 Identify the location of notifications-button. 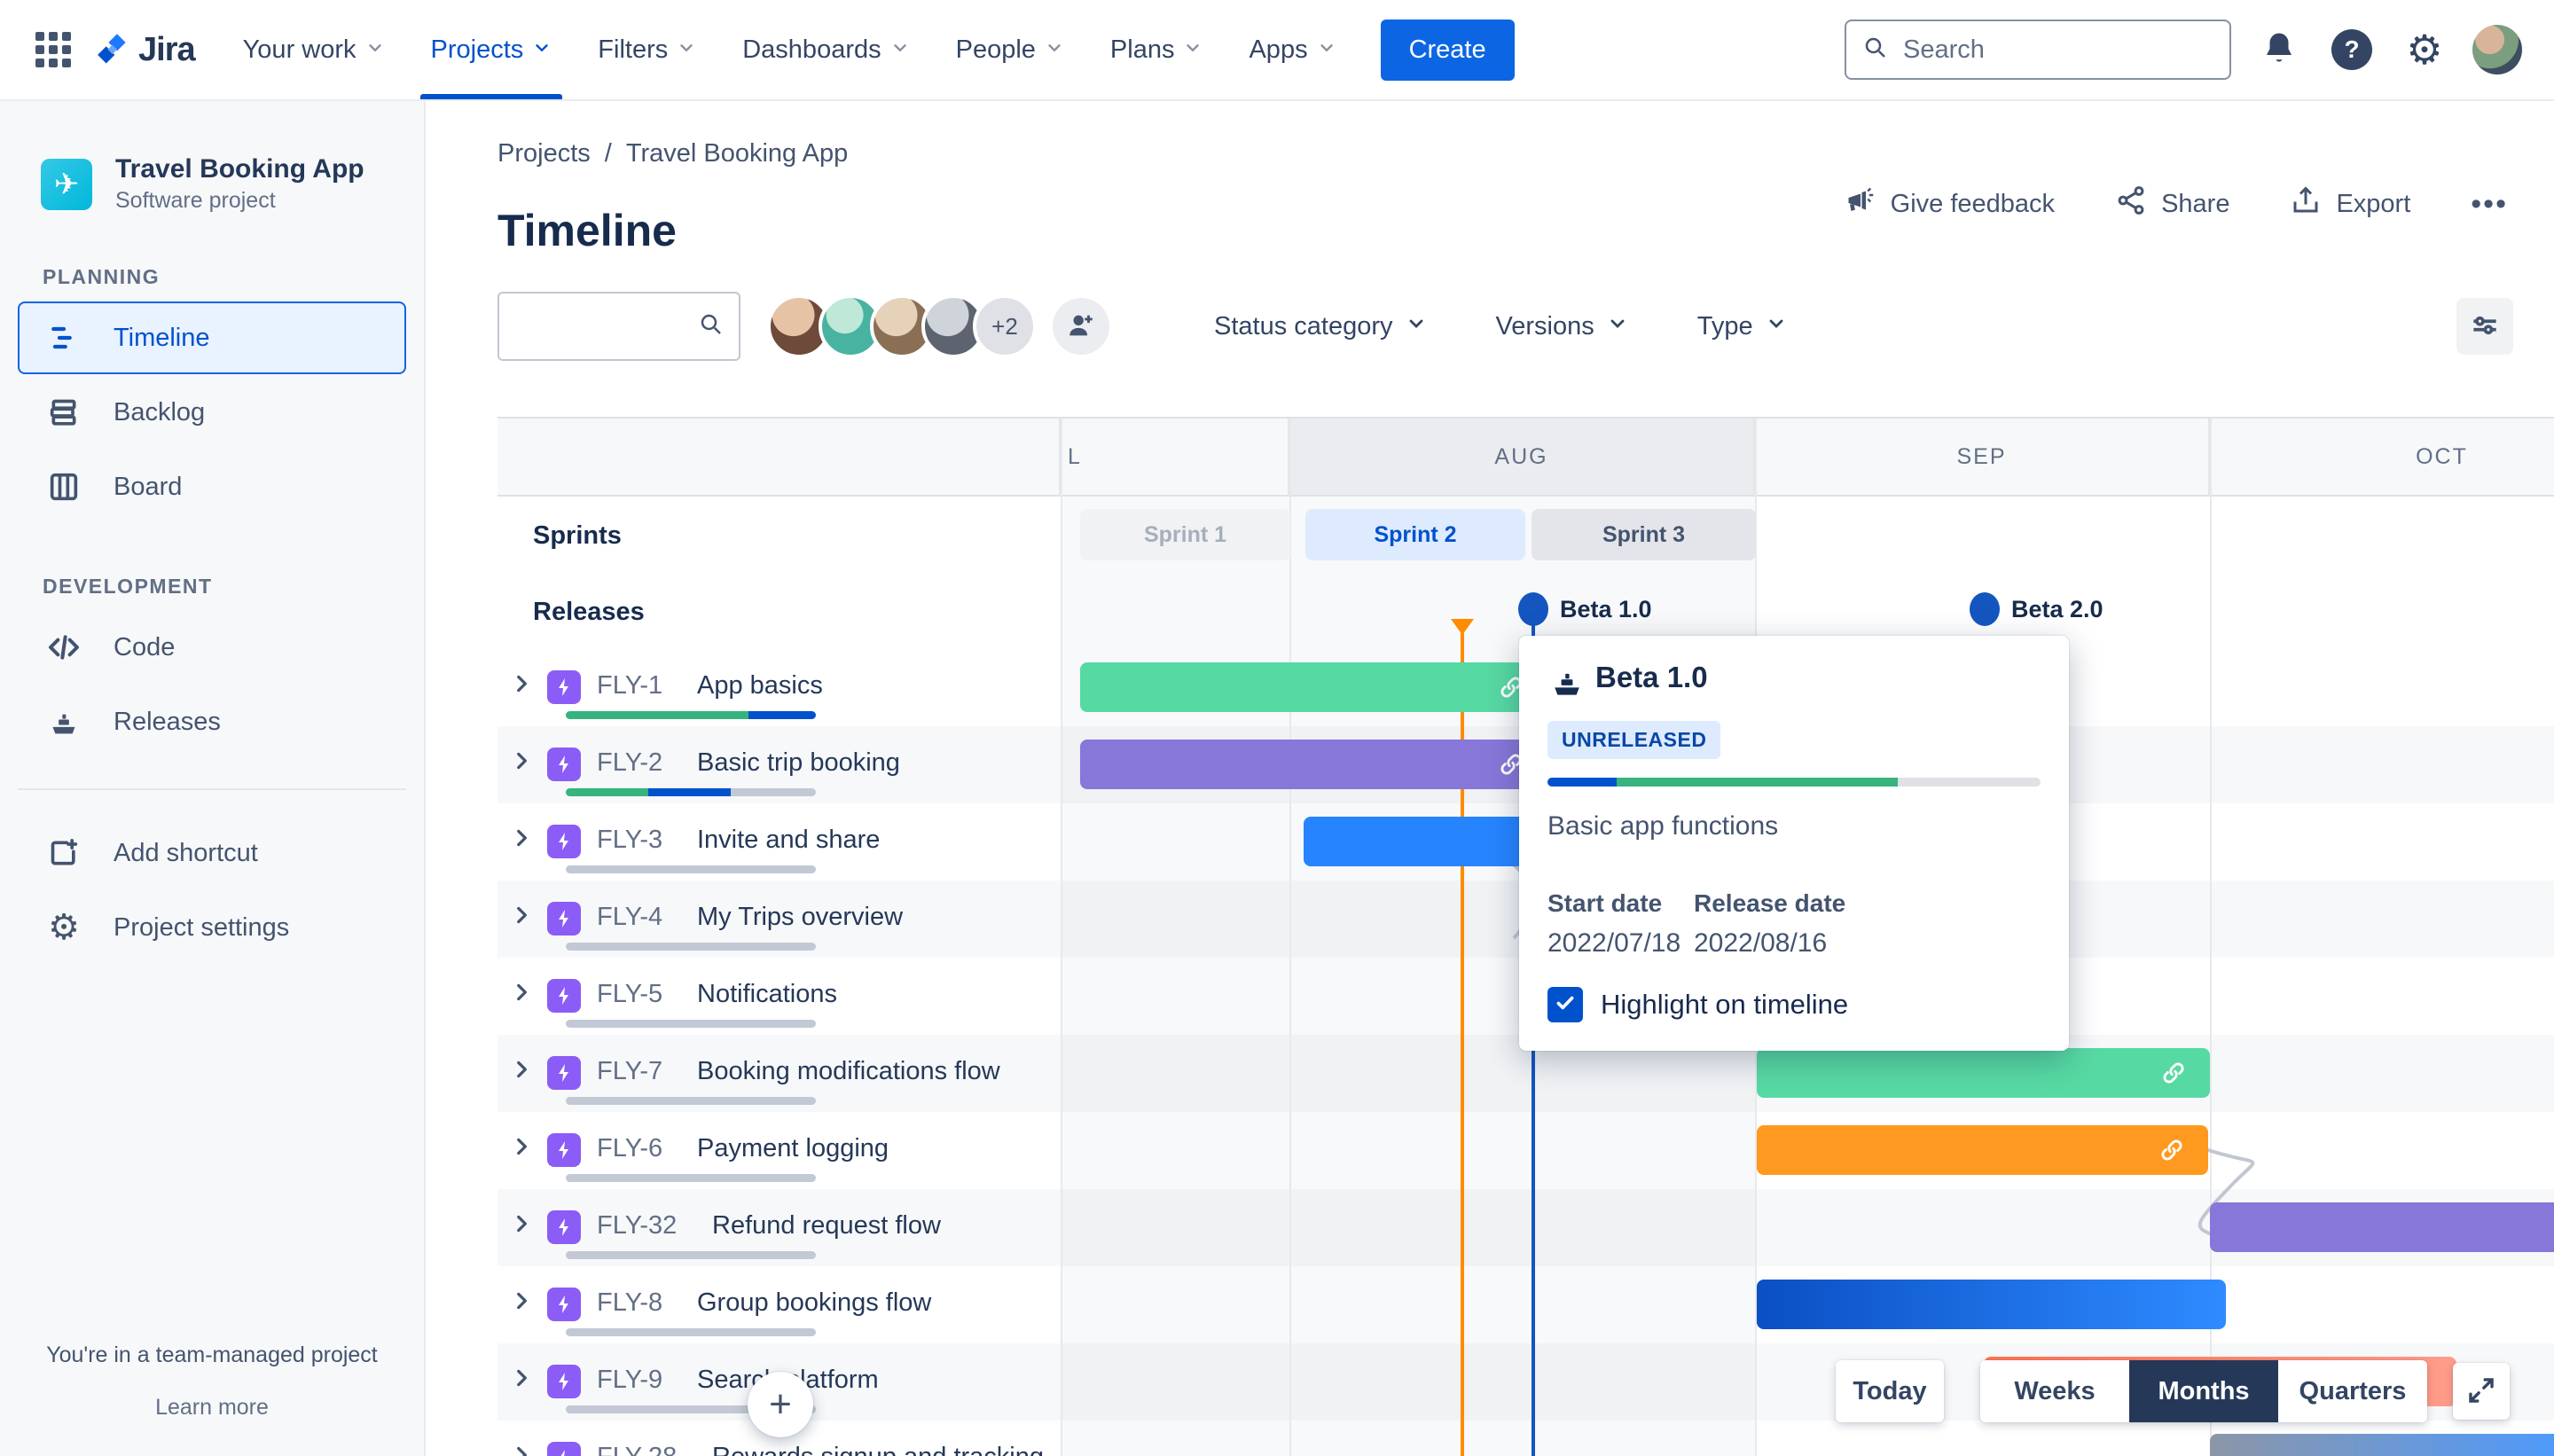
(2279, 49).